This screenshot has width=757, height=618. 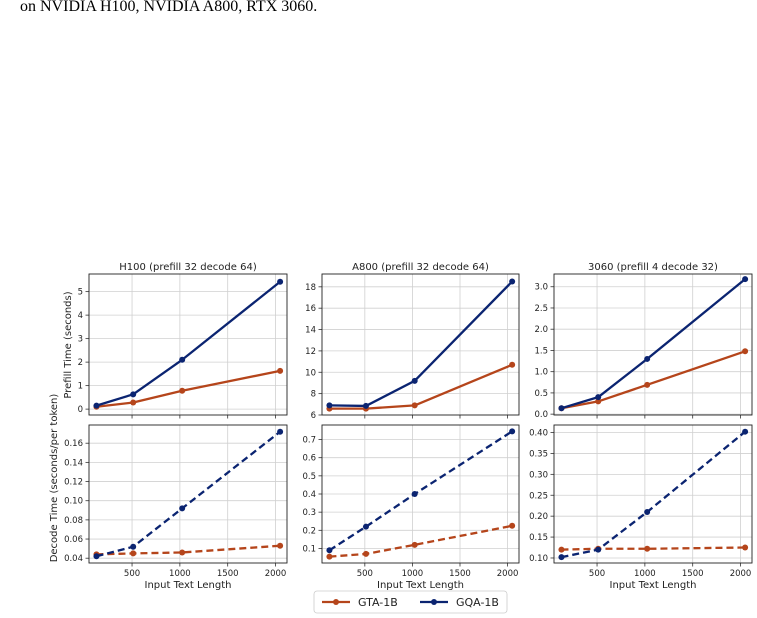 I want to click on legend-marker-gta-1b, so click(x=336, y=602).